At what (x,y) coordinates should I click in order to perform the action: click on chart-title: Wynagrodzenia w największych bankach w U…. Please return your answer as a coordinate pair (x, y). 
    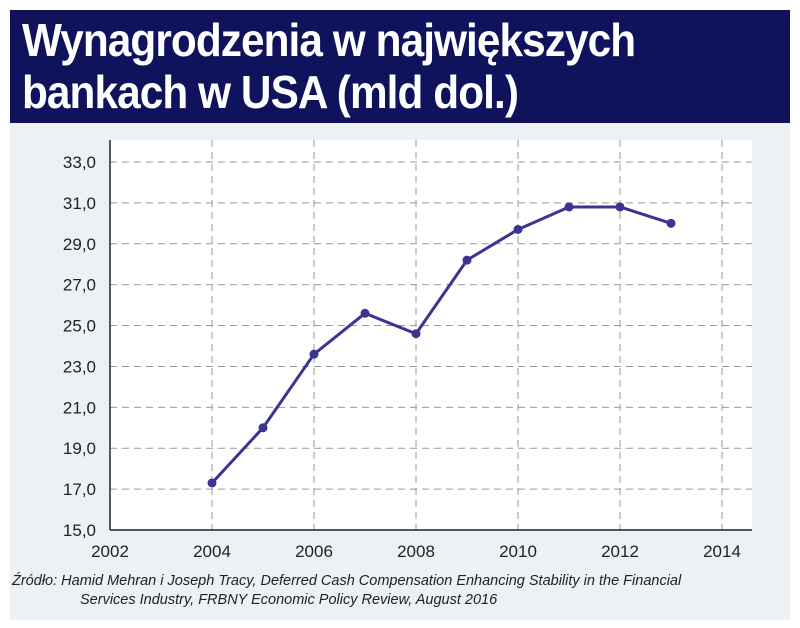
    Looking at the image, I should click on (329, 66).